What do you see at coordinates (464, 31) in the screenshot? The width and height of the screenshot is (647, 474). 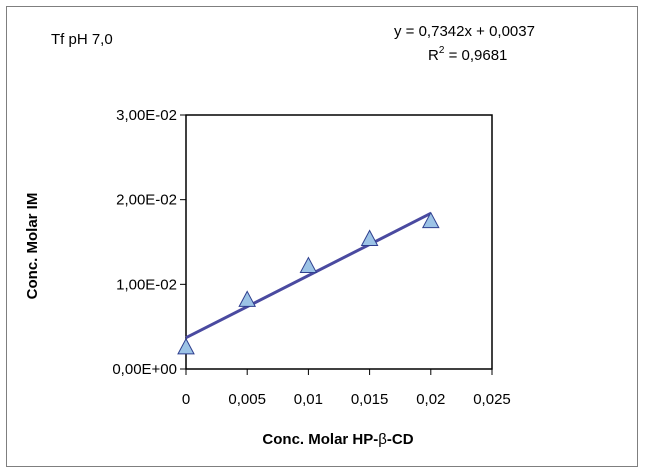 I see `trendline-equation: y = 0,7342x + 0,0037` at bounding box center [464, 31].